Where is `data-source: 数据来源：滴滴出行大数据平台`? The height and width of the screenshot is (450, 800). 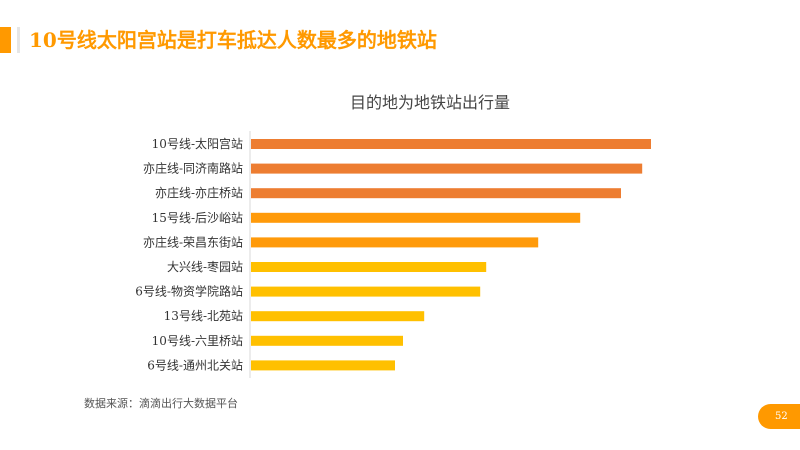 data-source: 数据来源：滴滴出行大数据平台 is located at coordinates (161, 403).